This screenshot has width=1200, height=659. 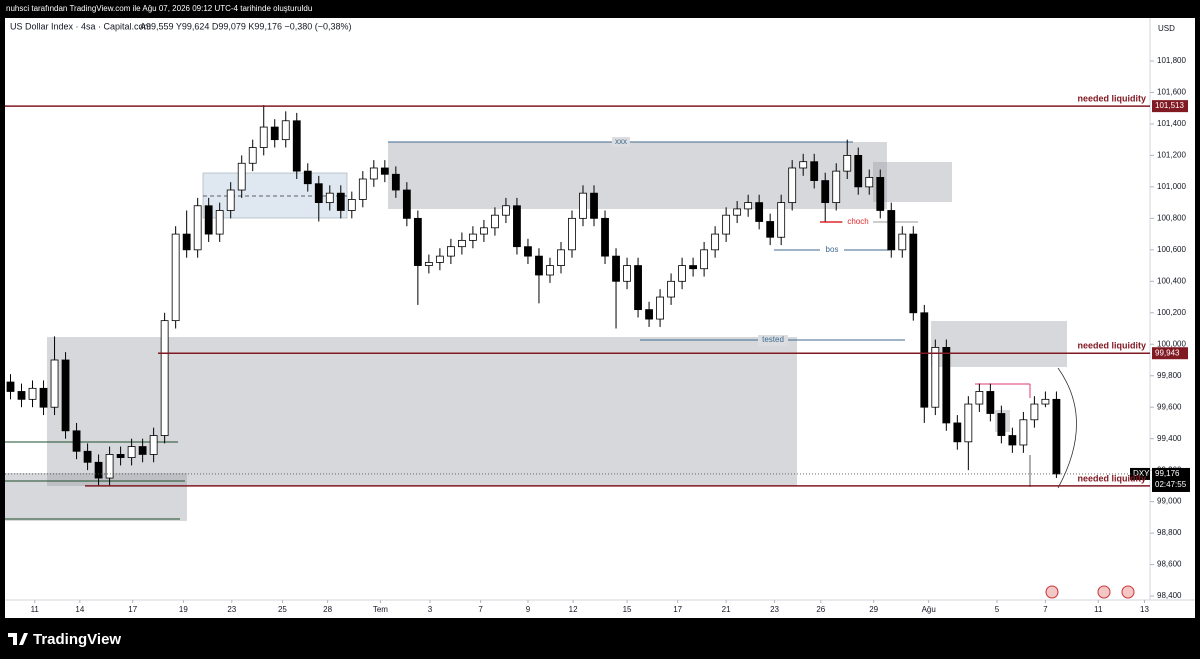 I want to click on countdown: 02:47:55, so click(x=1171, y=484).